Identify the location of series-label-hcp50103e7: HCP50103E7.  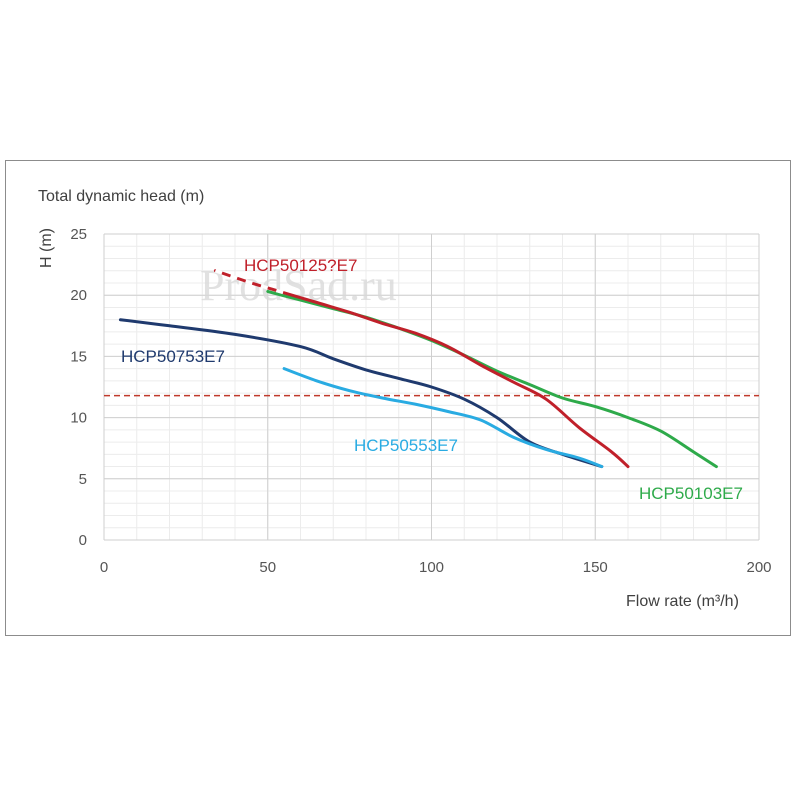
(691, 493).